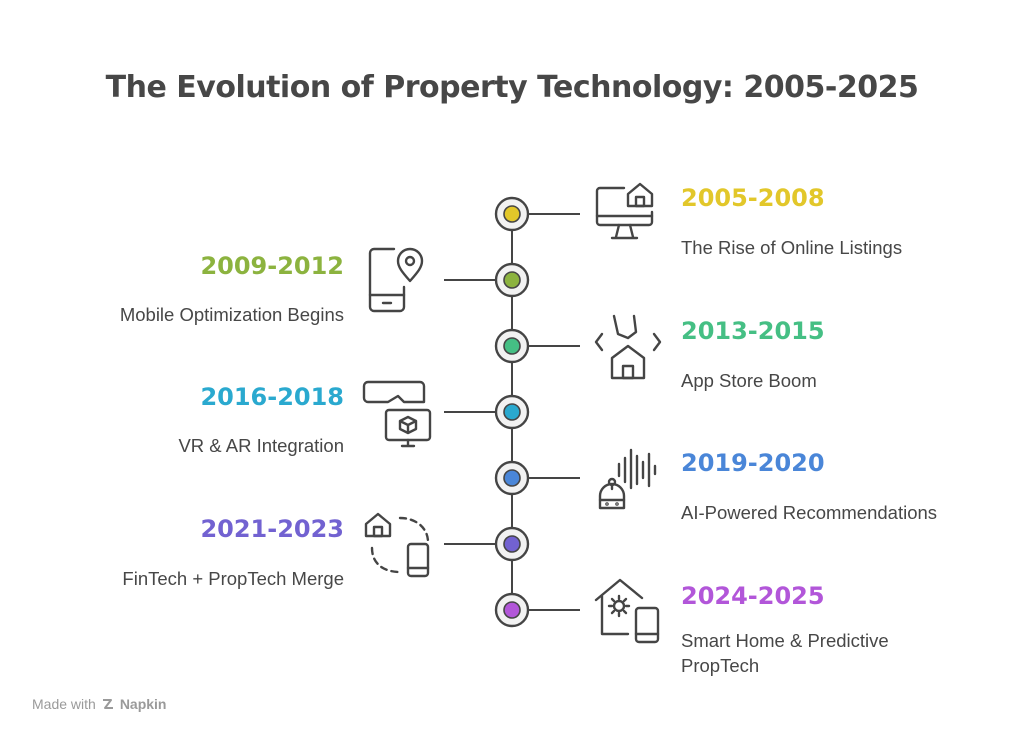  I want to click on smart-home-phone-icon, so click(627, 611).